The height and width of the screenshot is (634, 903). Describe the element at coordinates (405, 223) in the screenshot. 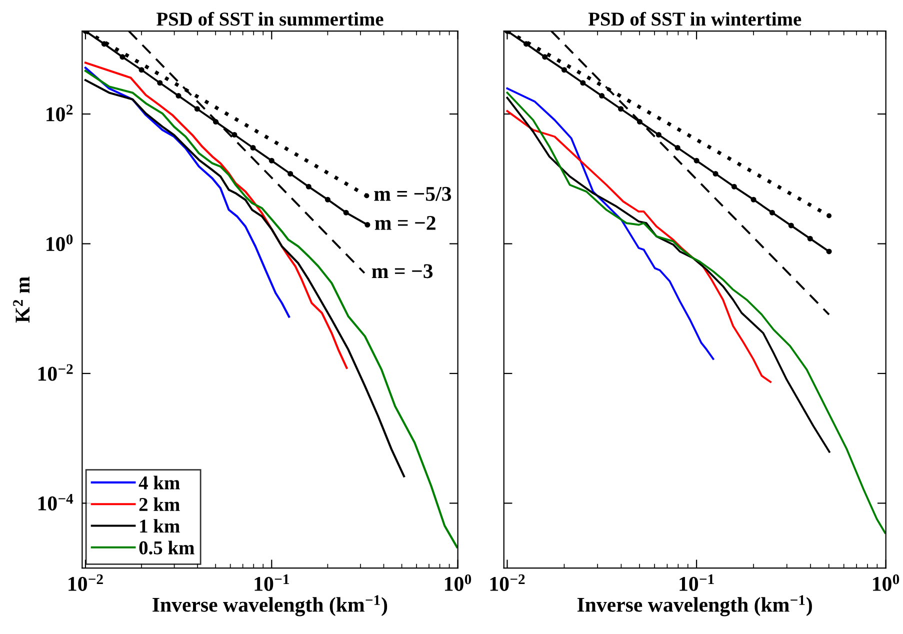

I see `annotation: m = −2` at that location.